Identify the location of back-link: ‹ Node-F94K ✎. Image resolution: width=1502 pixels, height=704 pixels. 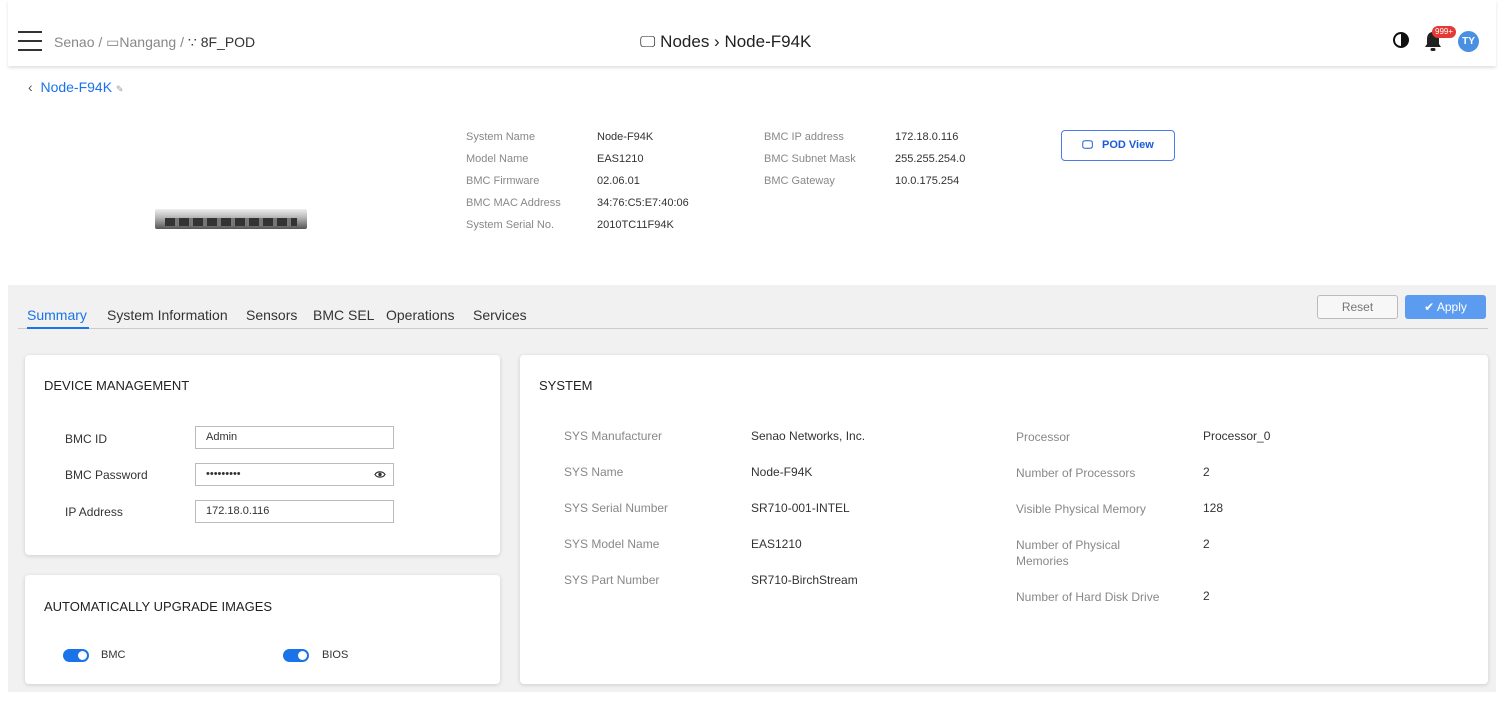
(75, 87).